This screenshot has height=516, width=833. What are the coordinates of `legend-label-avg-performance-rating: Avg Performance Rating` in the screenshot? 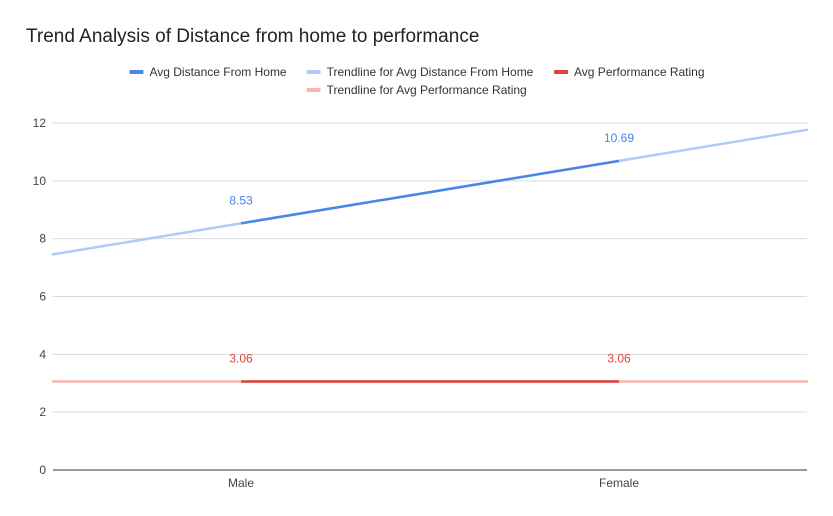 It's located at (639, 72).